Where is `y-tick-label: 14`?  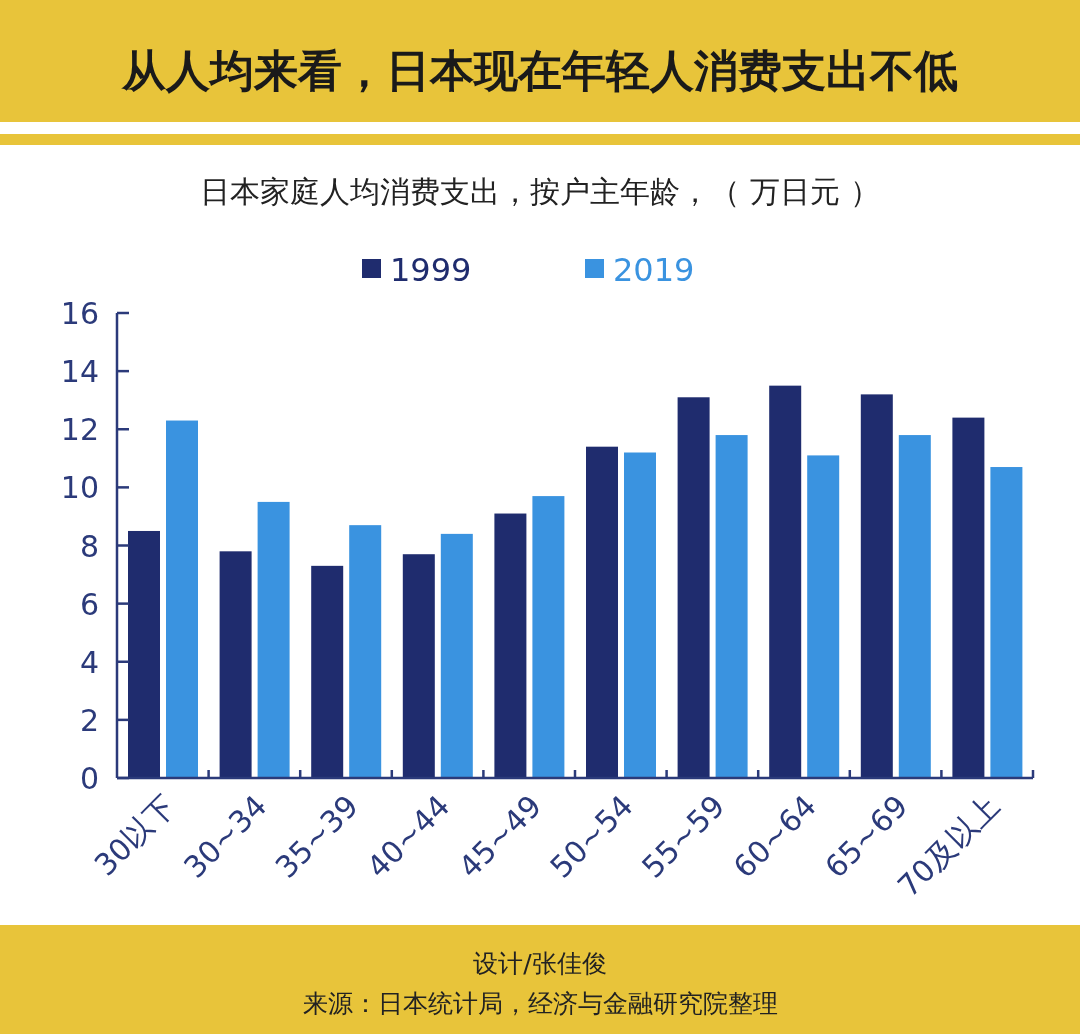
y-tick-label: 14 is located at coordinates (79, 372).